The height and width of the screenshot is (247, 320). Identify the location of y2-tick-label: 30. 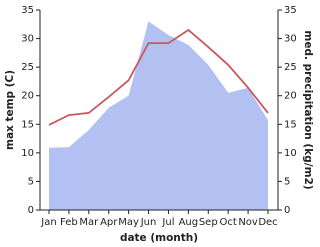
(290, 39).